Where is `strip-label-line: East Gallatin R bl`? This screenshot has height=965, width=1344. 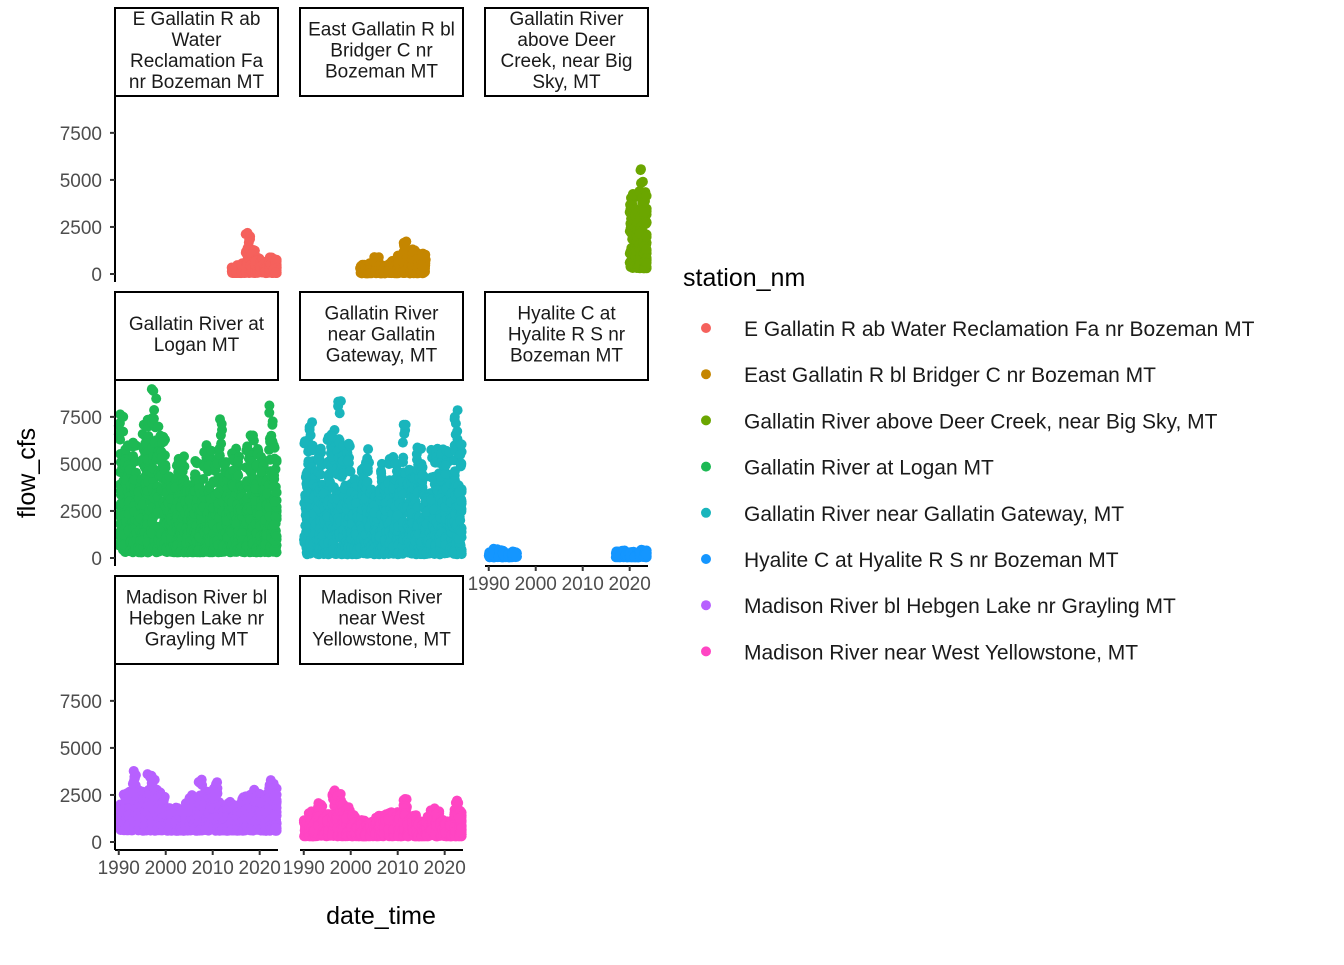 strip-label-line: East Gallatin R bl is located at coordinates (381, 30).